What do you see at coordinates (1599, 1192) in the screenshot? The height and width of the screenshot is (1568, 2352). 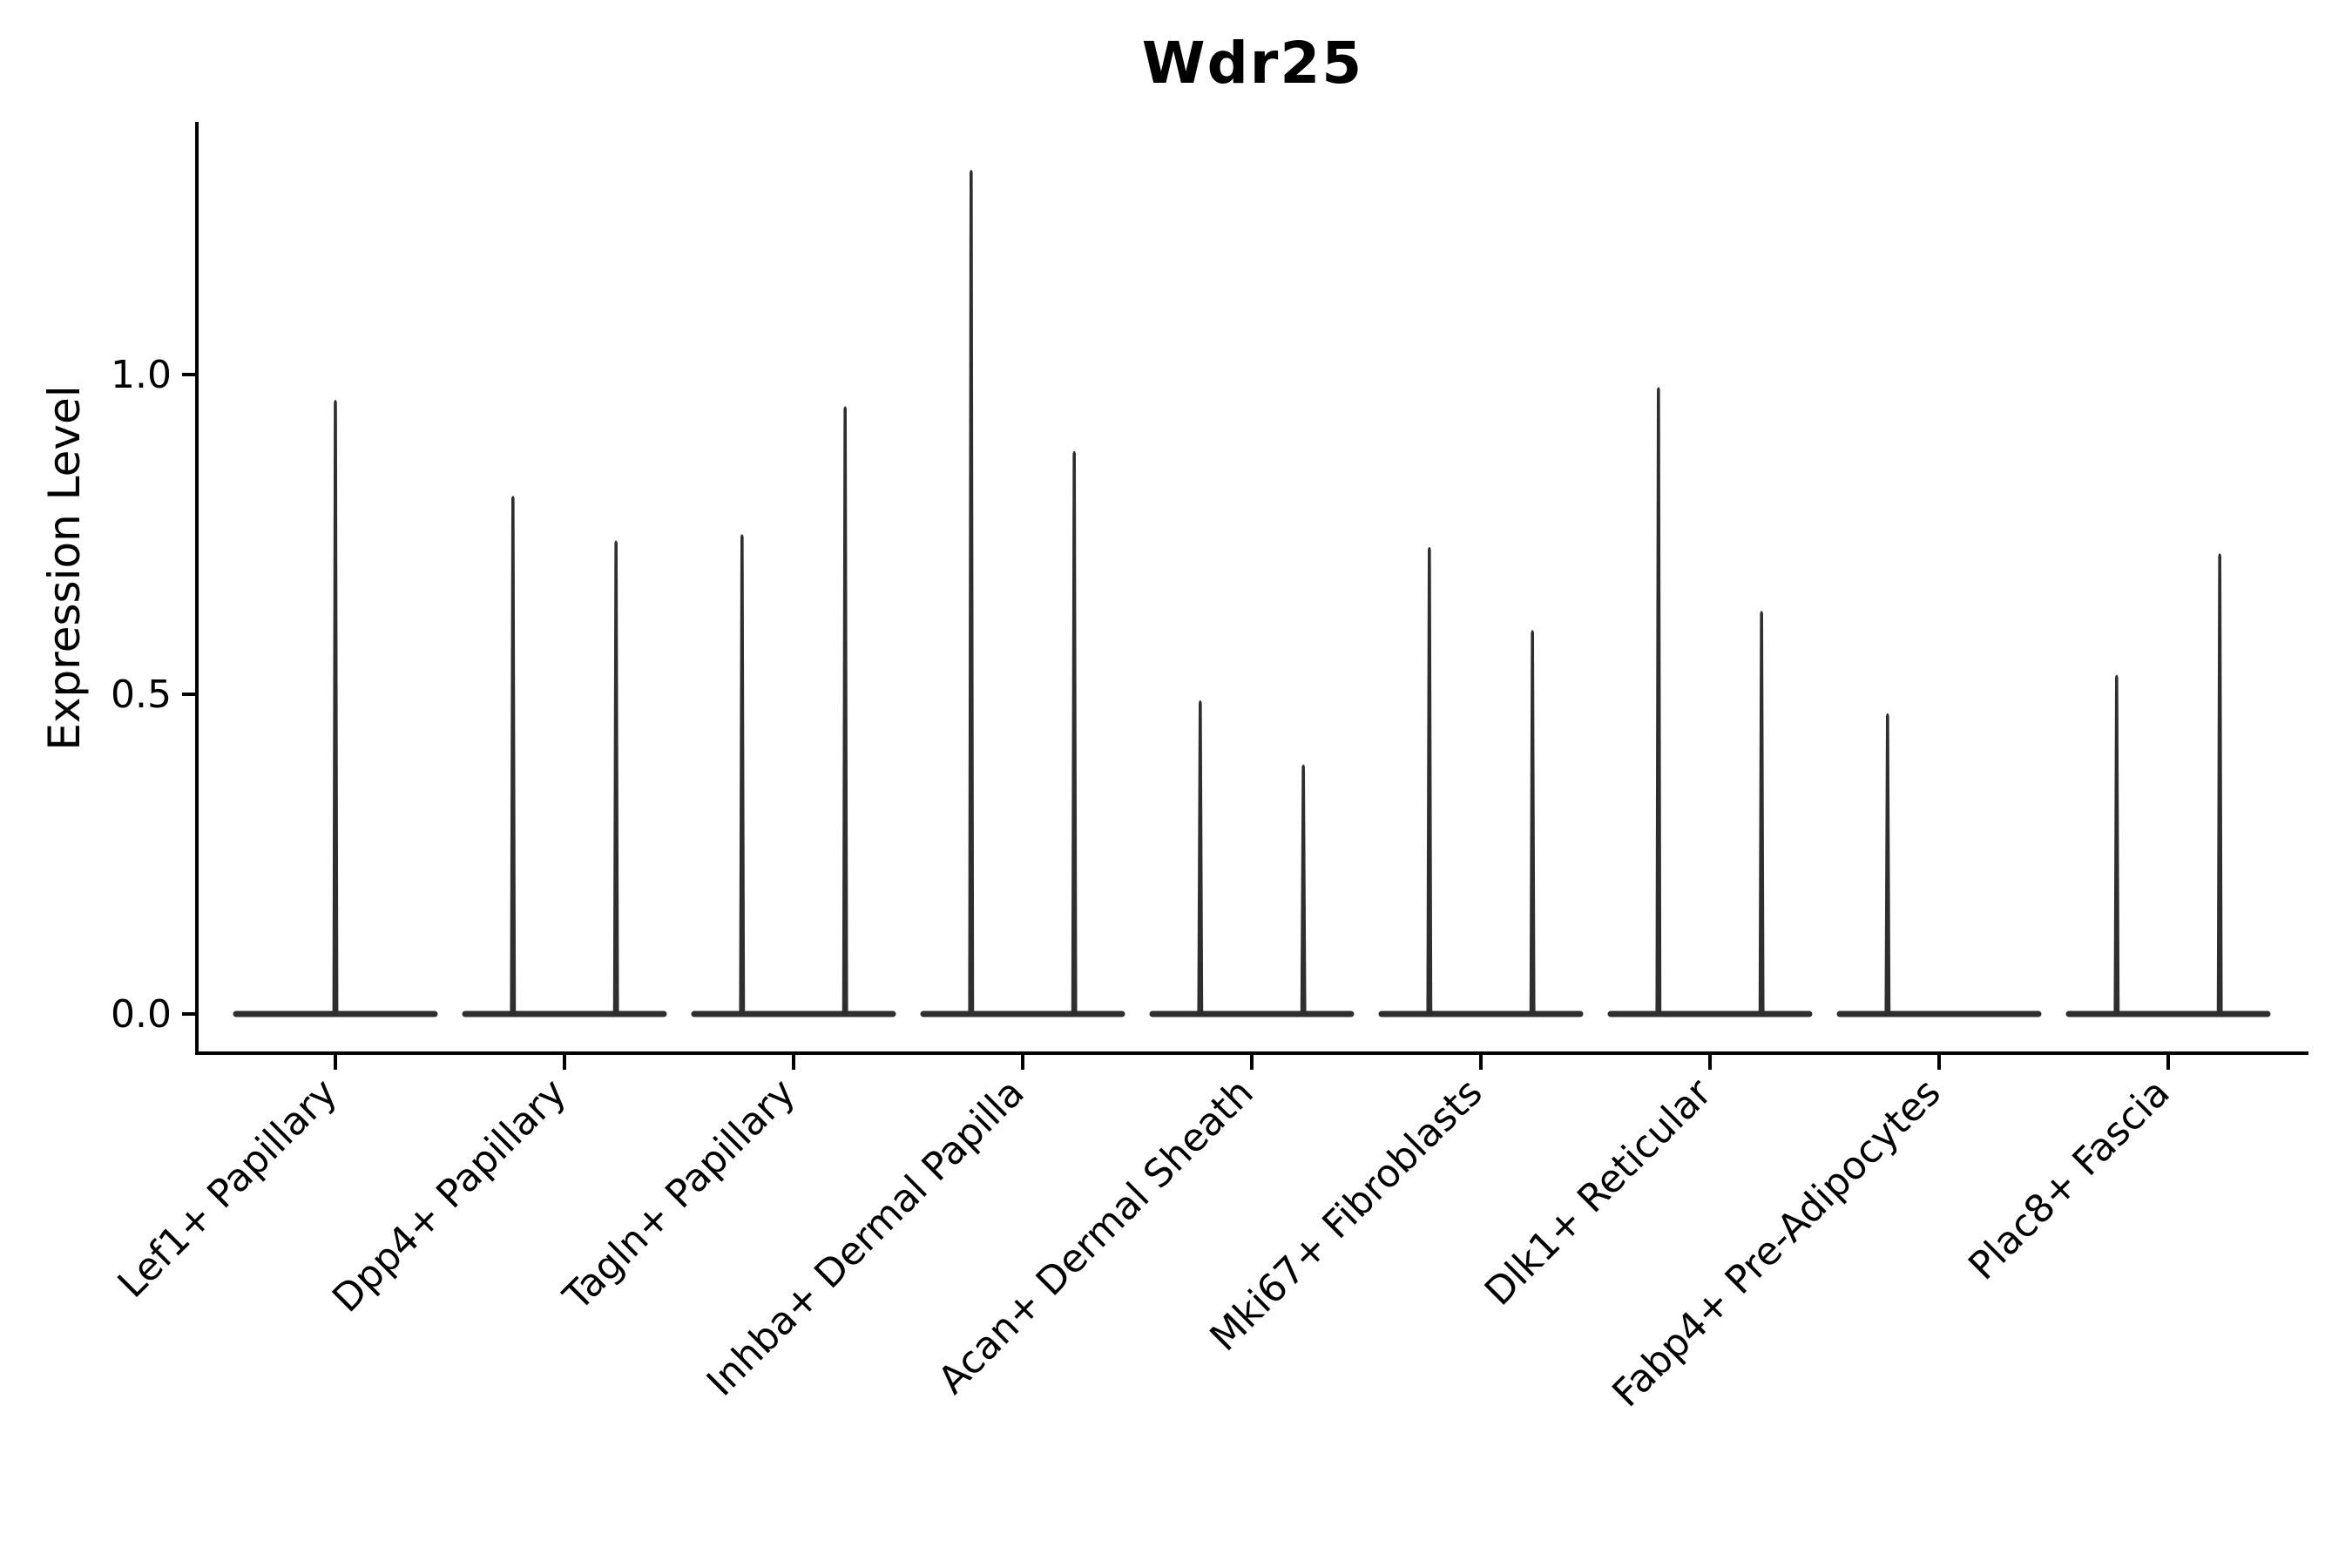 I see `x-tick-label: Dlk1+ Reticular` at bounding box center [1599, 1192].